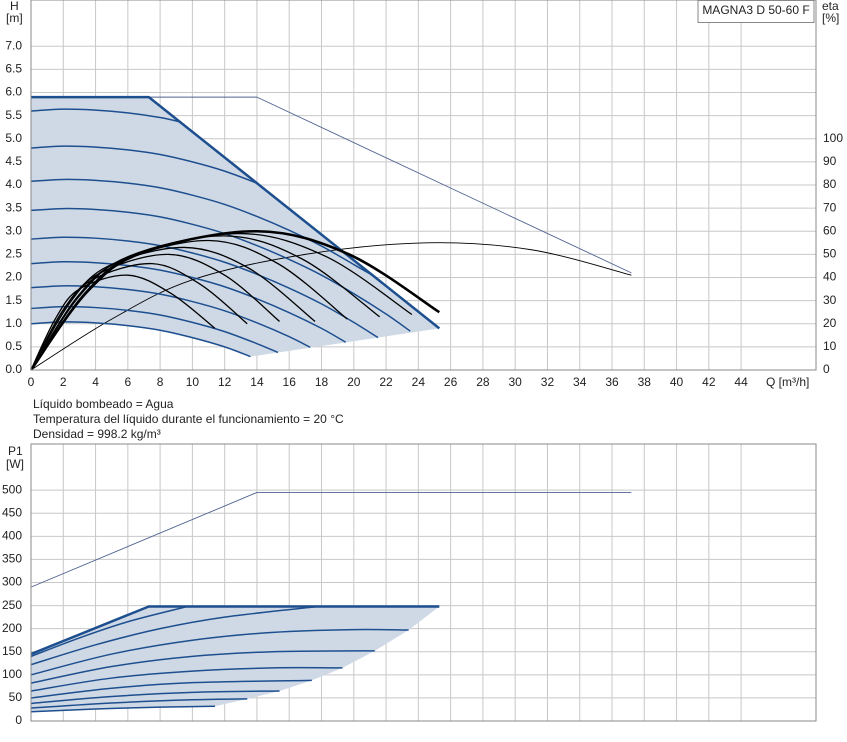 The image size is (847, 742). Describe the element at coordinates (830, 230) in the screenshot. I see `y2-tick-label: 60` at that location.